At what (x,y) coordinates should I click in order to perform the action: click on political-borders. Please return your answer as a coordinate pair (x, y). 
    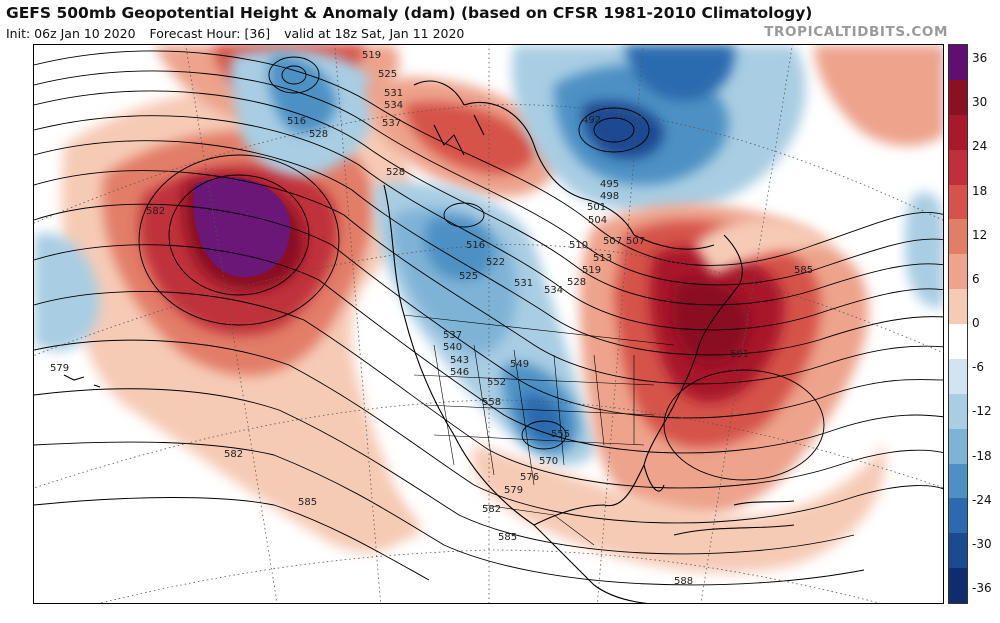
    Looking at the image, I should click on (539, 430).